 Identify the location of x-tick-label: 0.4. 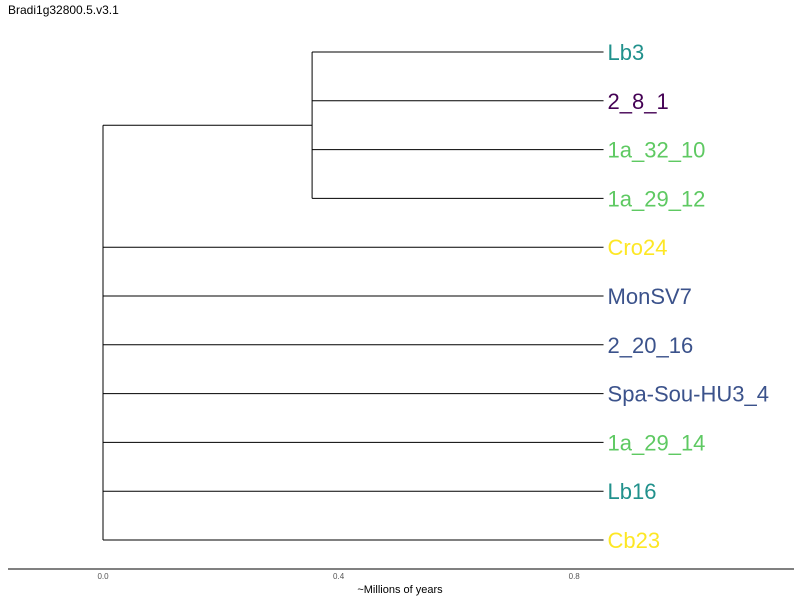
(339, 576).